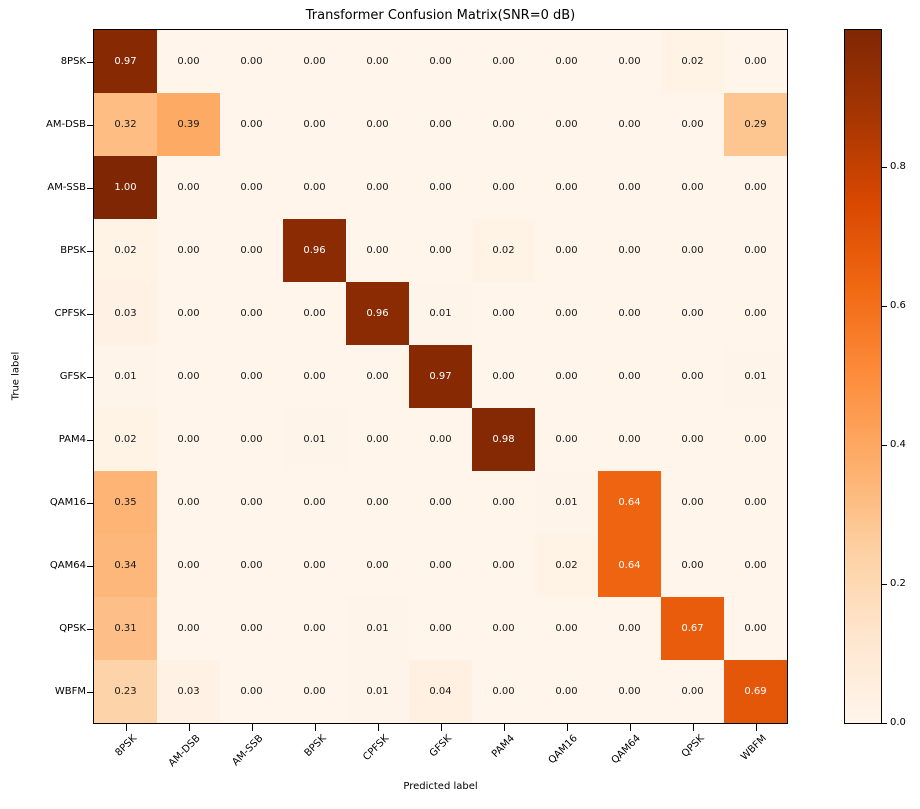  I want to click on matrix-cell: 0.39, so click(188, 124).